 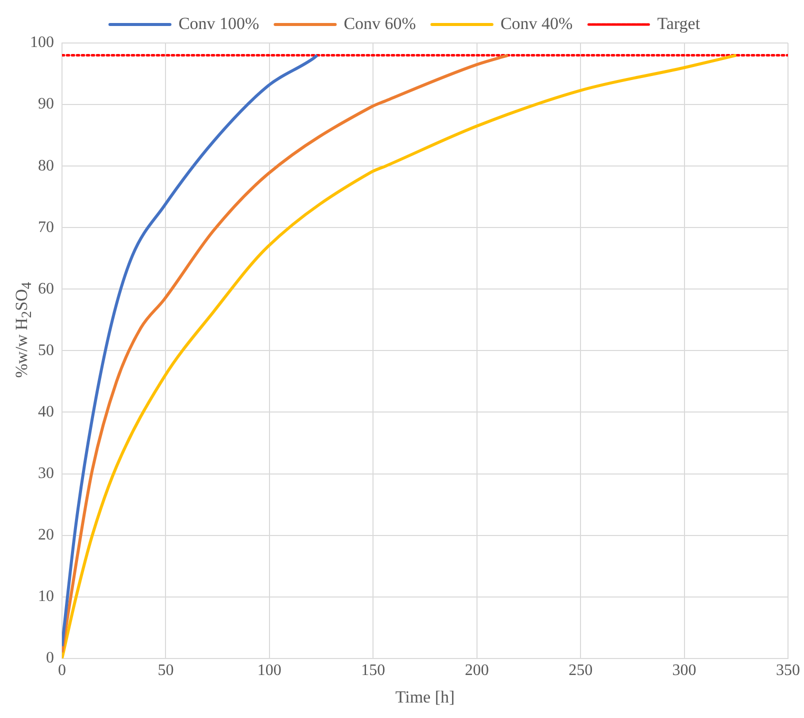 What do you see at coordinates (46, 411) in the screenshot?
I see `y-tick-label: 40` at bounding box center [46, 411].